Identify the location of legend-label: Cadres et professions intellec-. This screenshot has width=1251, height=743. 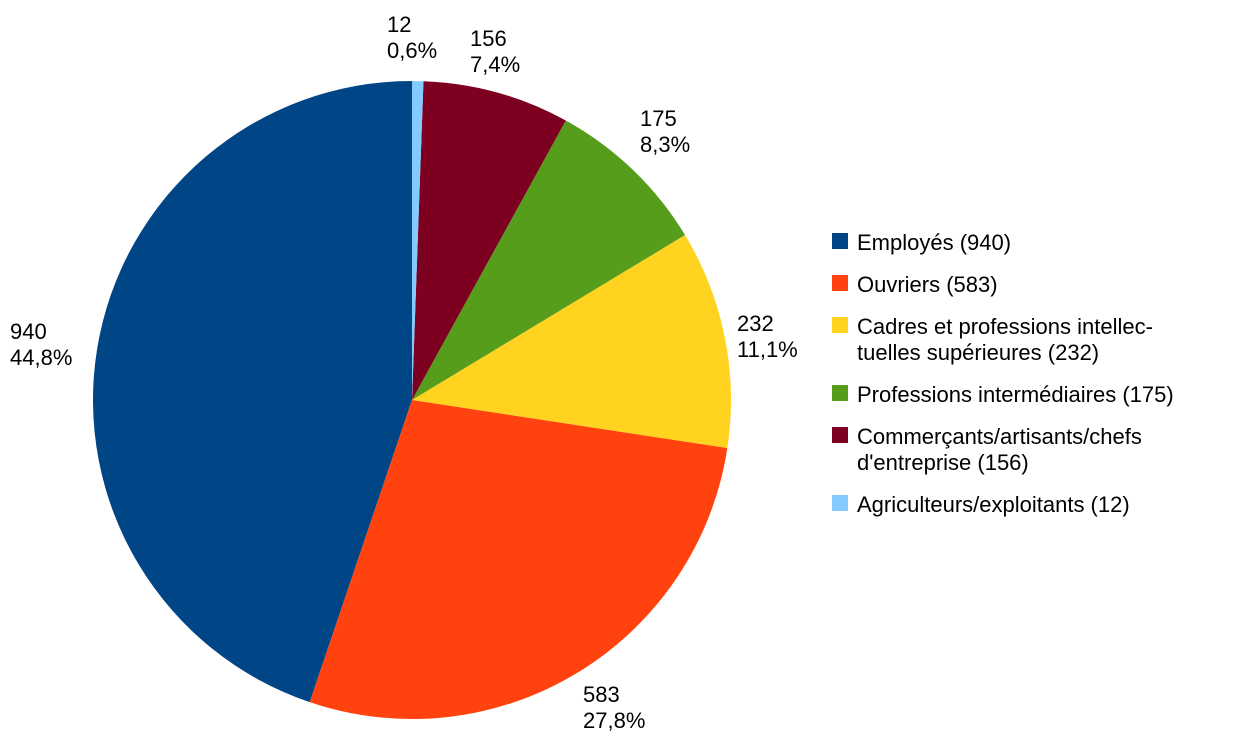
(1005, 326).